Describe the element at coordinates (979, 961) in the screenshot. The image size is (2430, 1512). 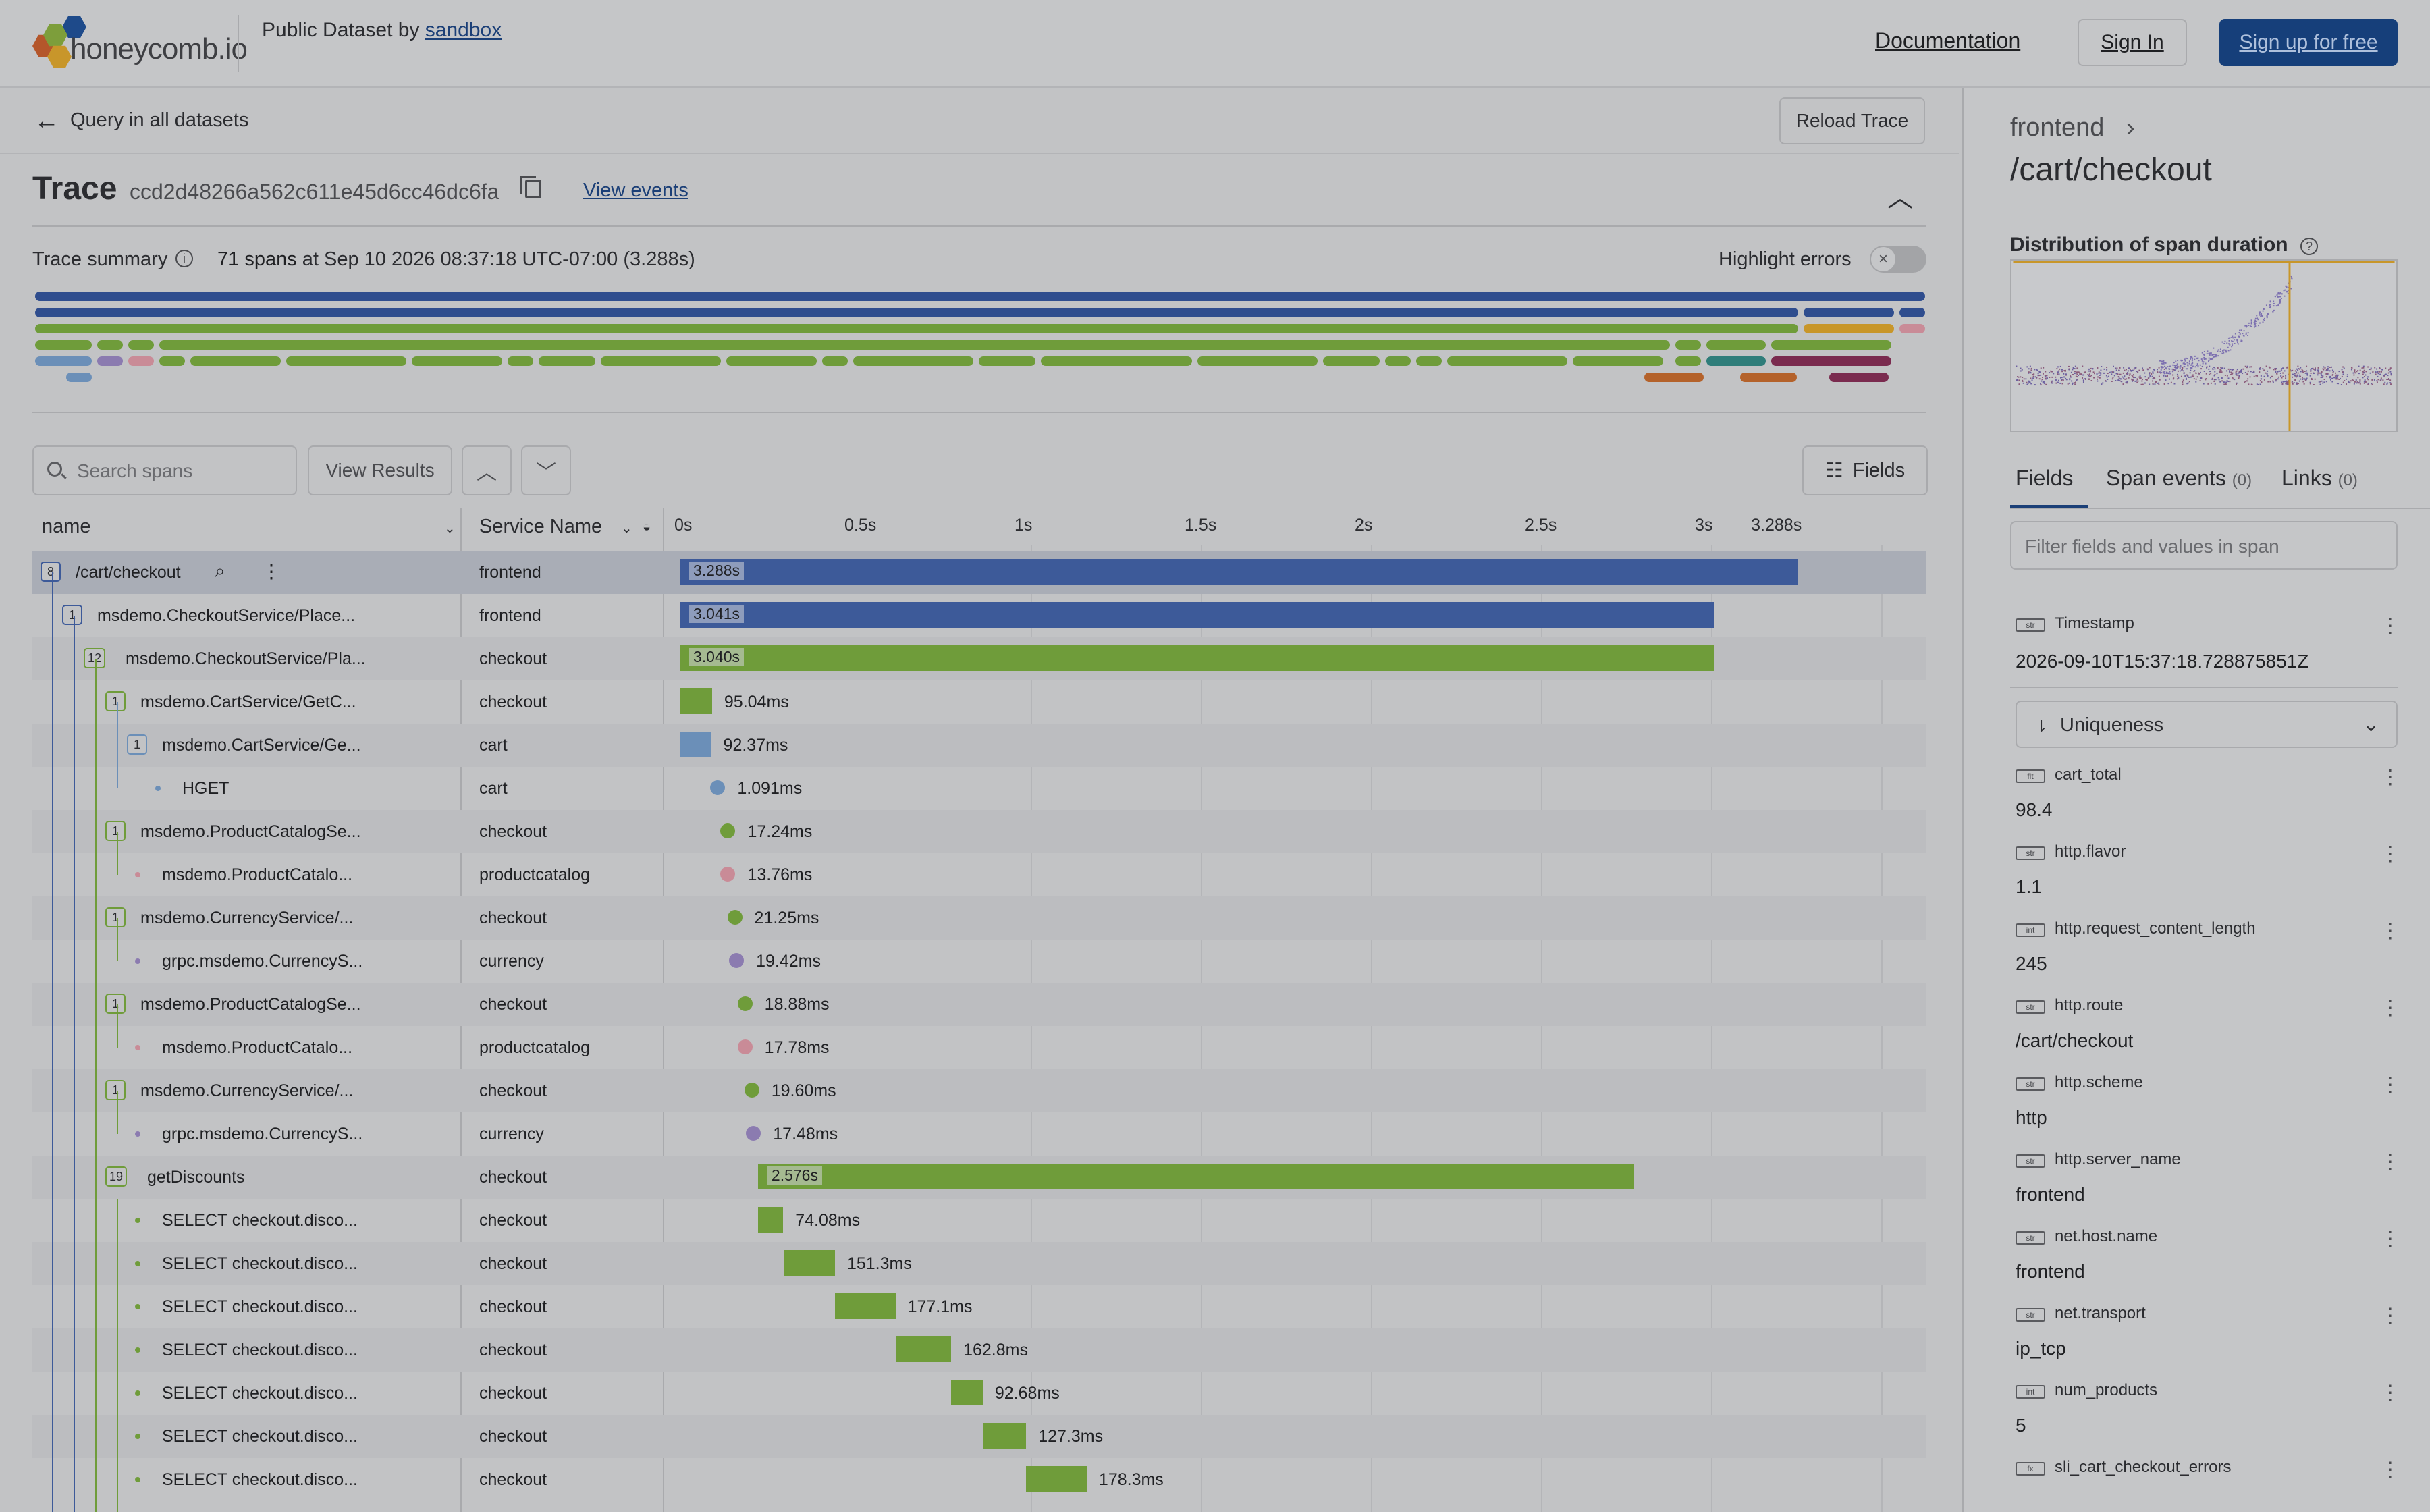
I see `span-row: grpc.msdemo.CurrencyS... currency 19.42ms` at that location.